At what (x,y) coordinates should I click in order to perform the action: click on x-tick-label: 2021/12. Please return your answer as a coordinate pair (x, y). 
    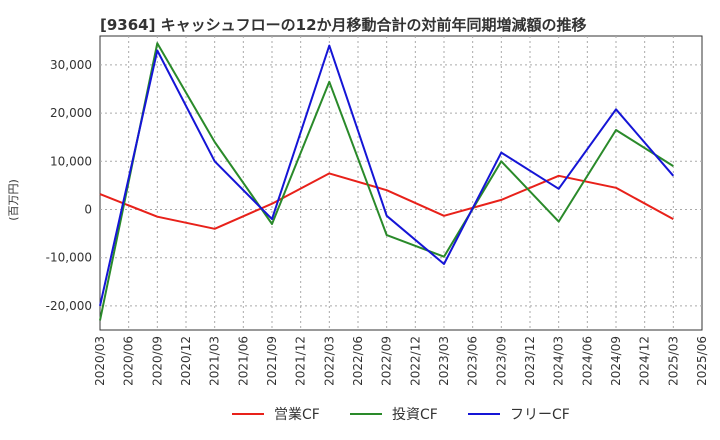
    Looking at the image, I should click on (301, 361).